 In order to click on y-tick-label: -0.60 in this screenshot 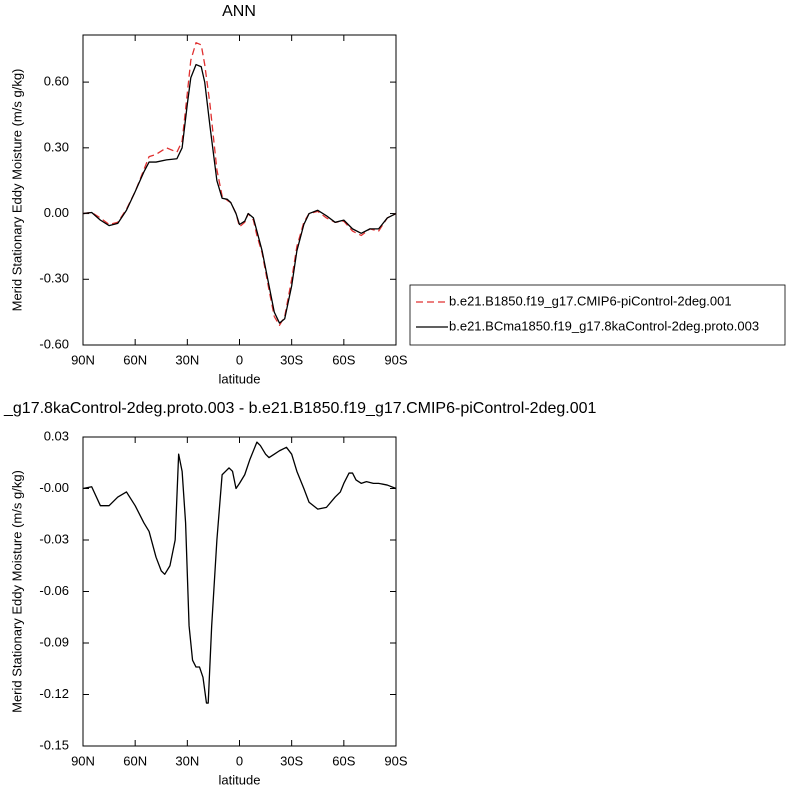, I will do `click(54, 343)`.